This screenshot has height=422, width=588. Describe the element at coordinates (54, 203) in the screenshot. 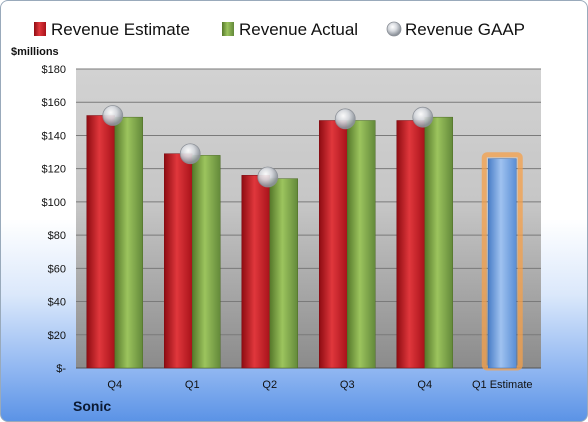

I see `y-tick-label: $100` at that location.